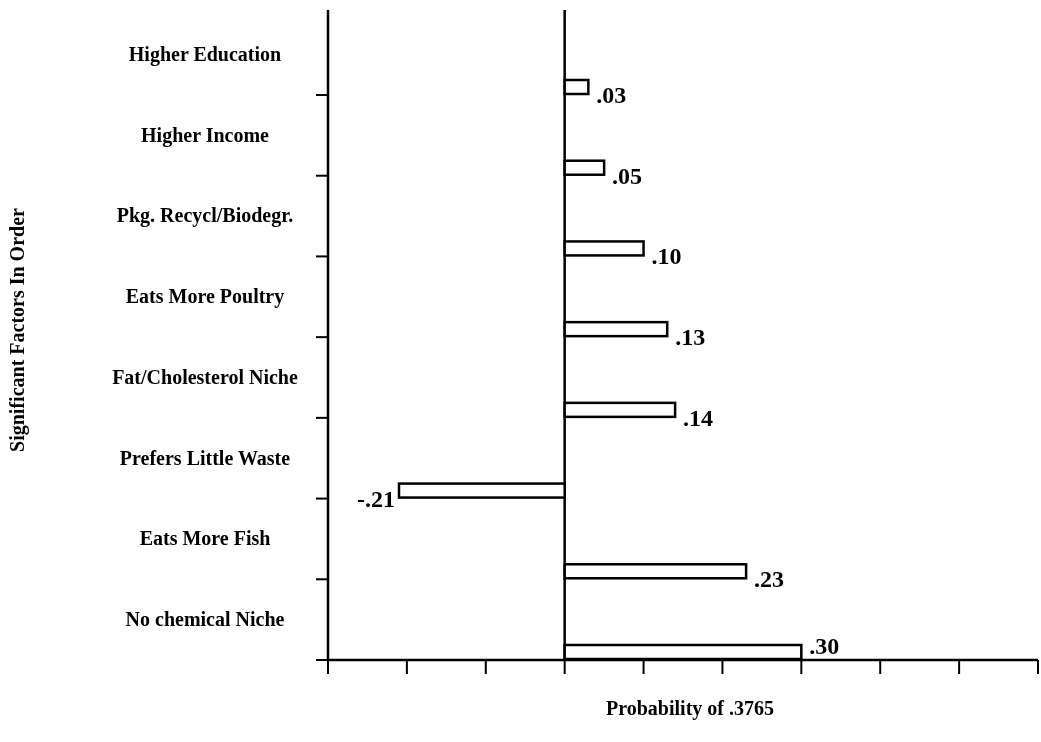  I want to click on y-tick-label: Prefers Little Waste, so click(205, 457).